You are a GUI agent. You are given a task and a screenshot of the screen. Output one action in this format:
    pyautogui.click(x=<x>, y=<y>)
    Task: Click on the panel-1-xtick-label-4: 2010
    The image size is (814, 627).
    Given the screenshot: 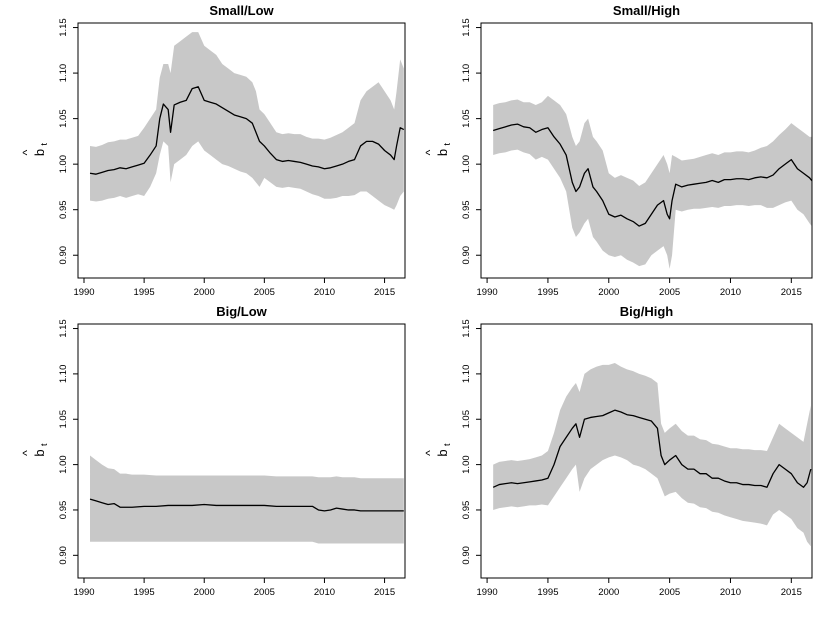 What is the action you would take?
    pyautogui.click(x=730, y=292)
    